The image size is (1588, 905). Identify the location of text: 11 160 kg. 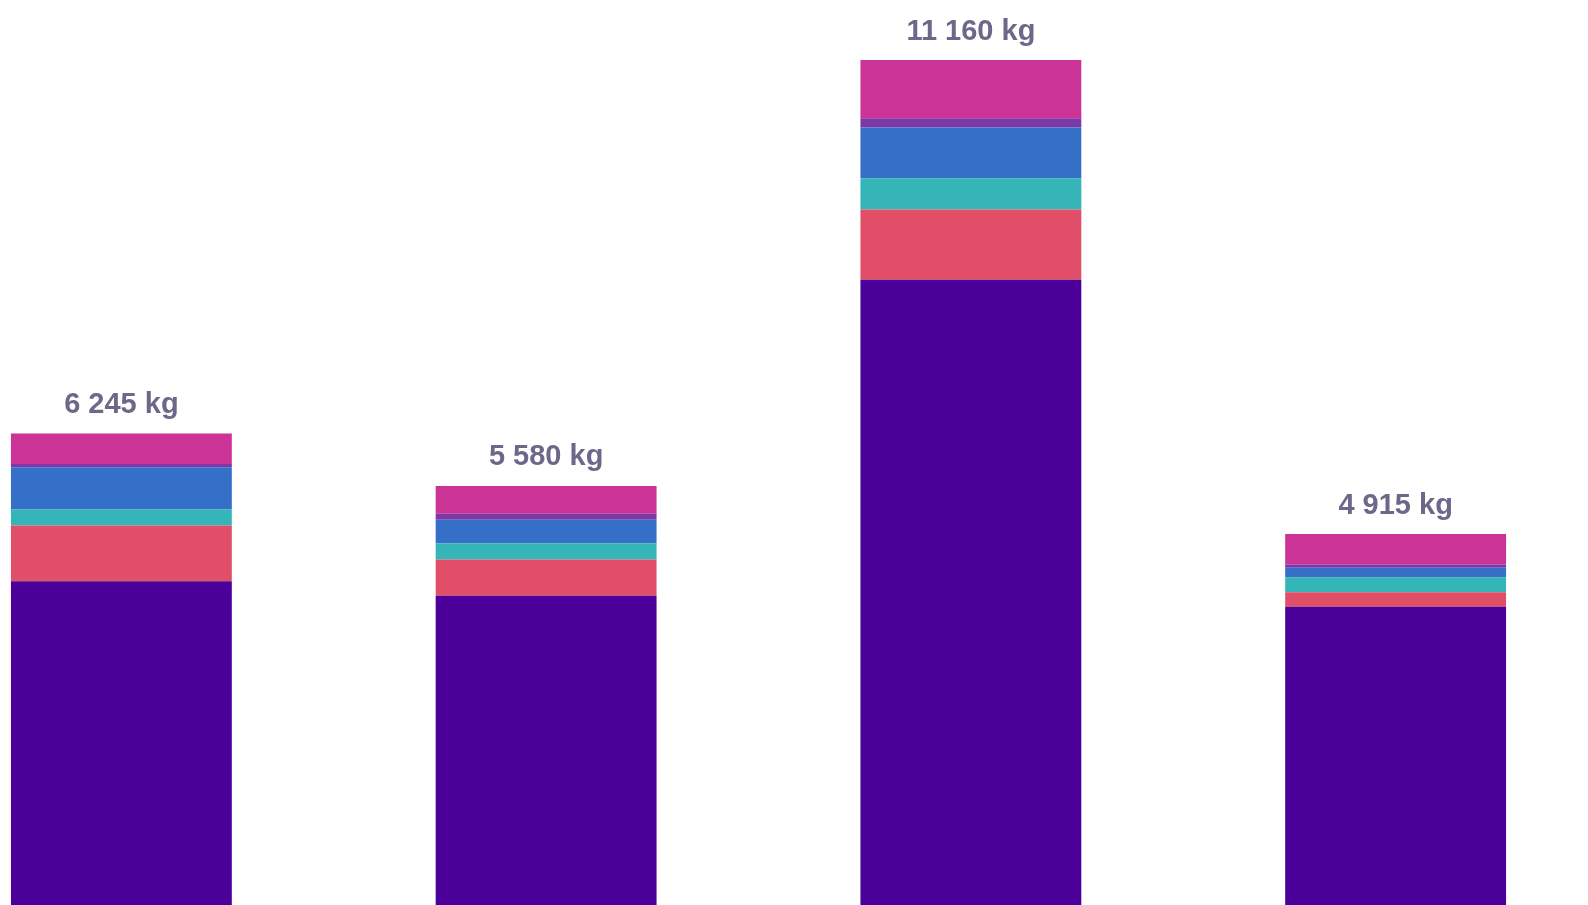
(971, 29).